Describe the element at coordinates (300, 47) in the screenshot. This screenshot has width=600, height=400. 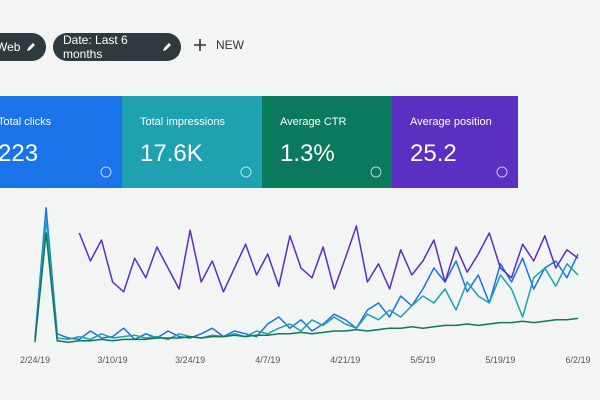
I see `toolbar: Web Date: Last 6 months NEW` at that location.